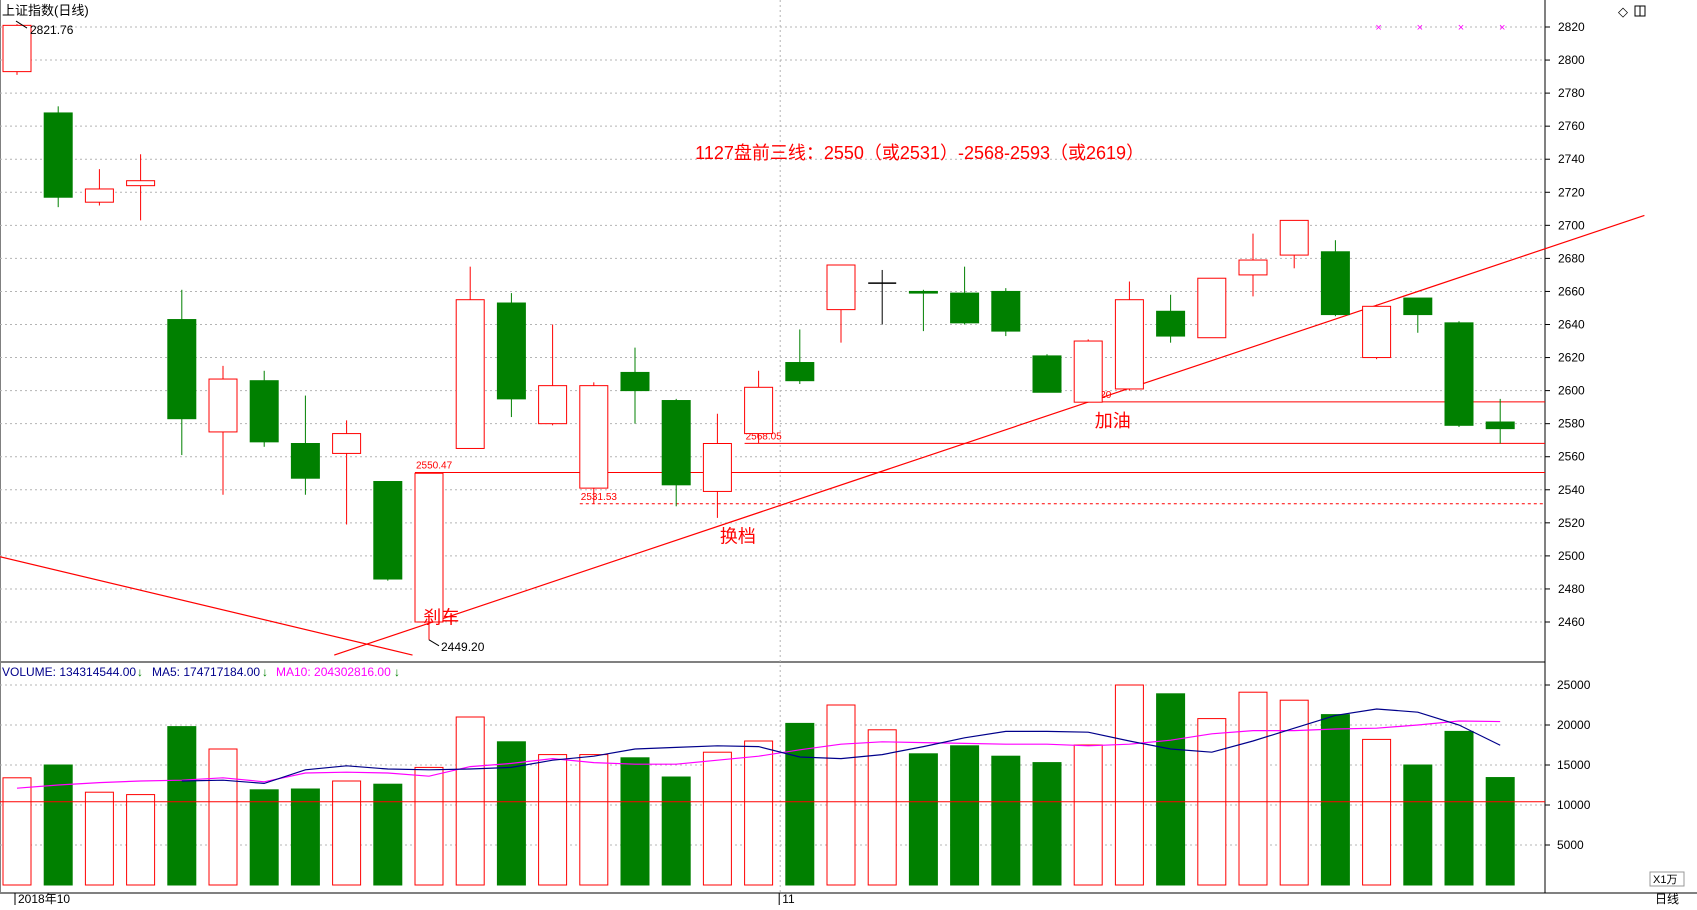 This screenshot has height=910, width=1697. Describe the element at coordinates (456, 646) in the screenshot. I see `extreme-marker: 2449.20` at that location.